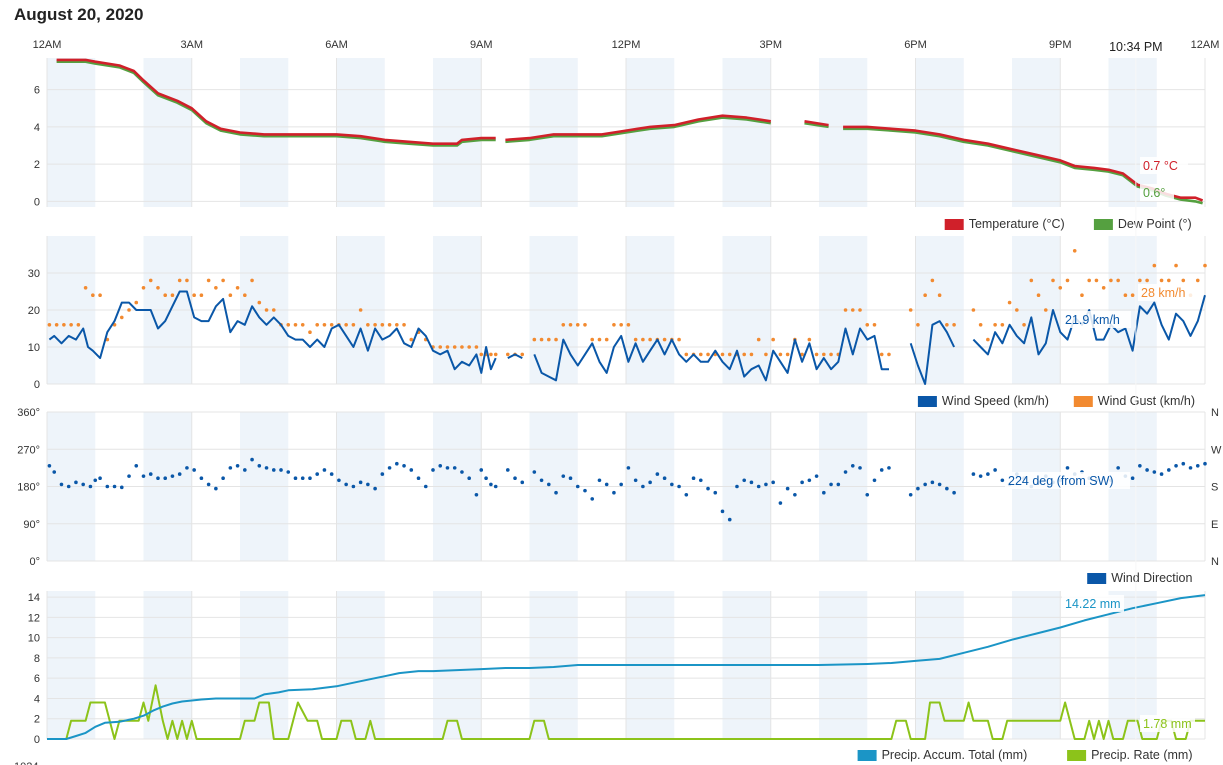  I want to click on y-tick-label: 12, so click(34, 618).